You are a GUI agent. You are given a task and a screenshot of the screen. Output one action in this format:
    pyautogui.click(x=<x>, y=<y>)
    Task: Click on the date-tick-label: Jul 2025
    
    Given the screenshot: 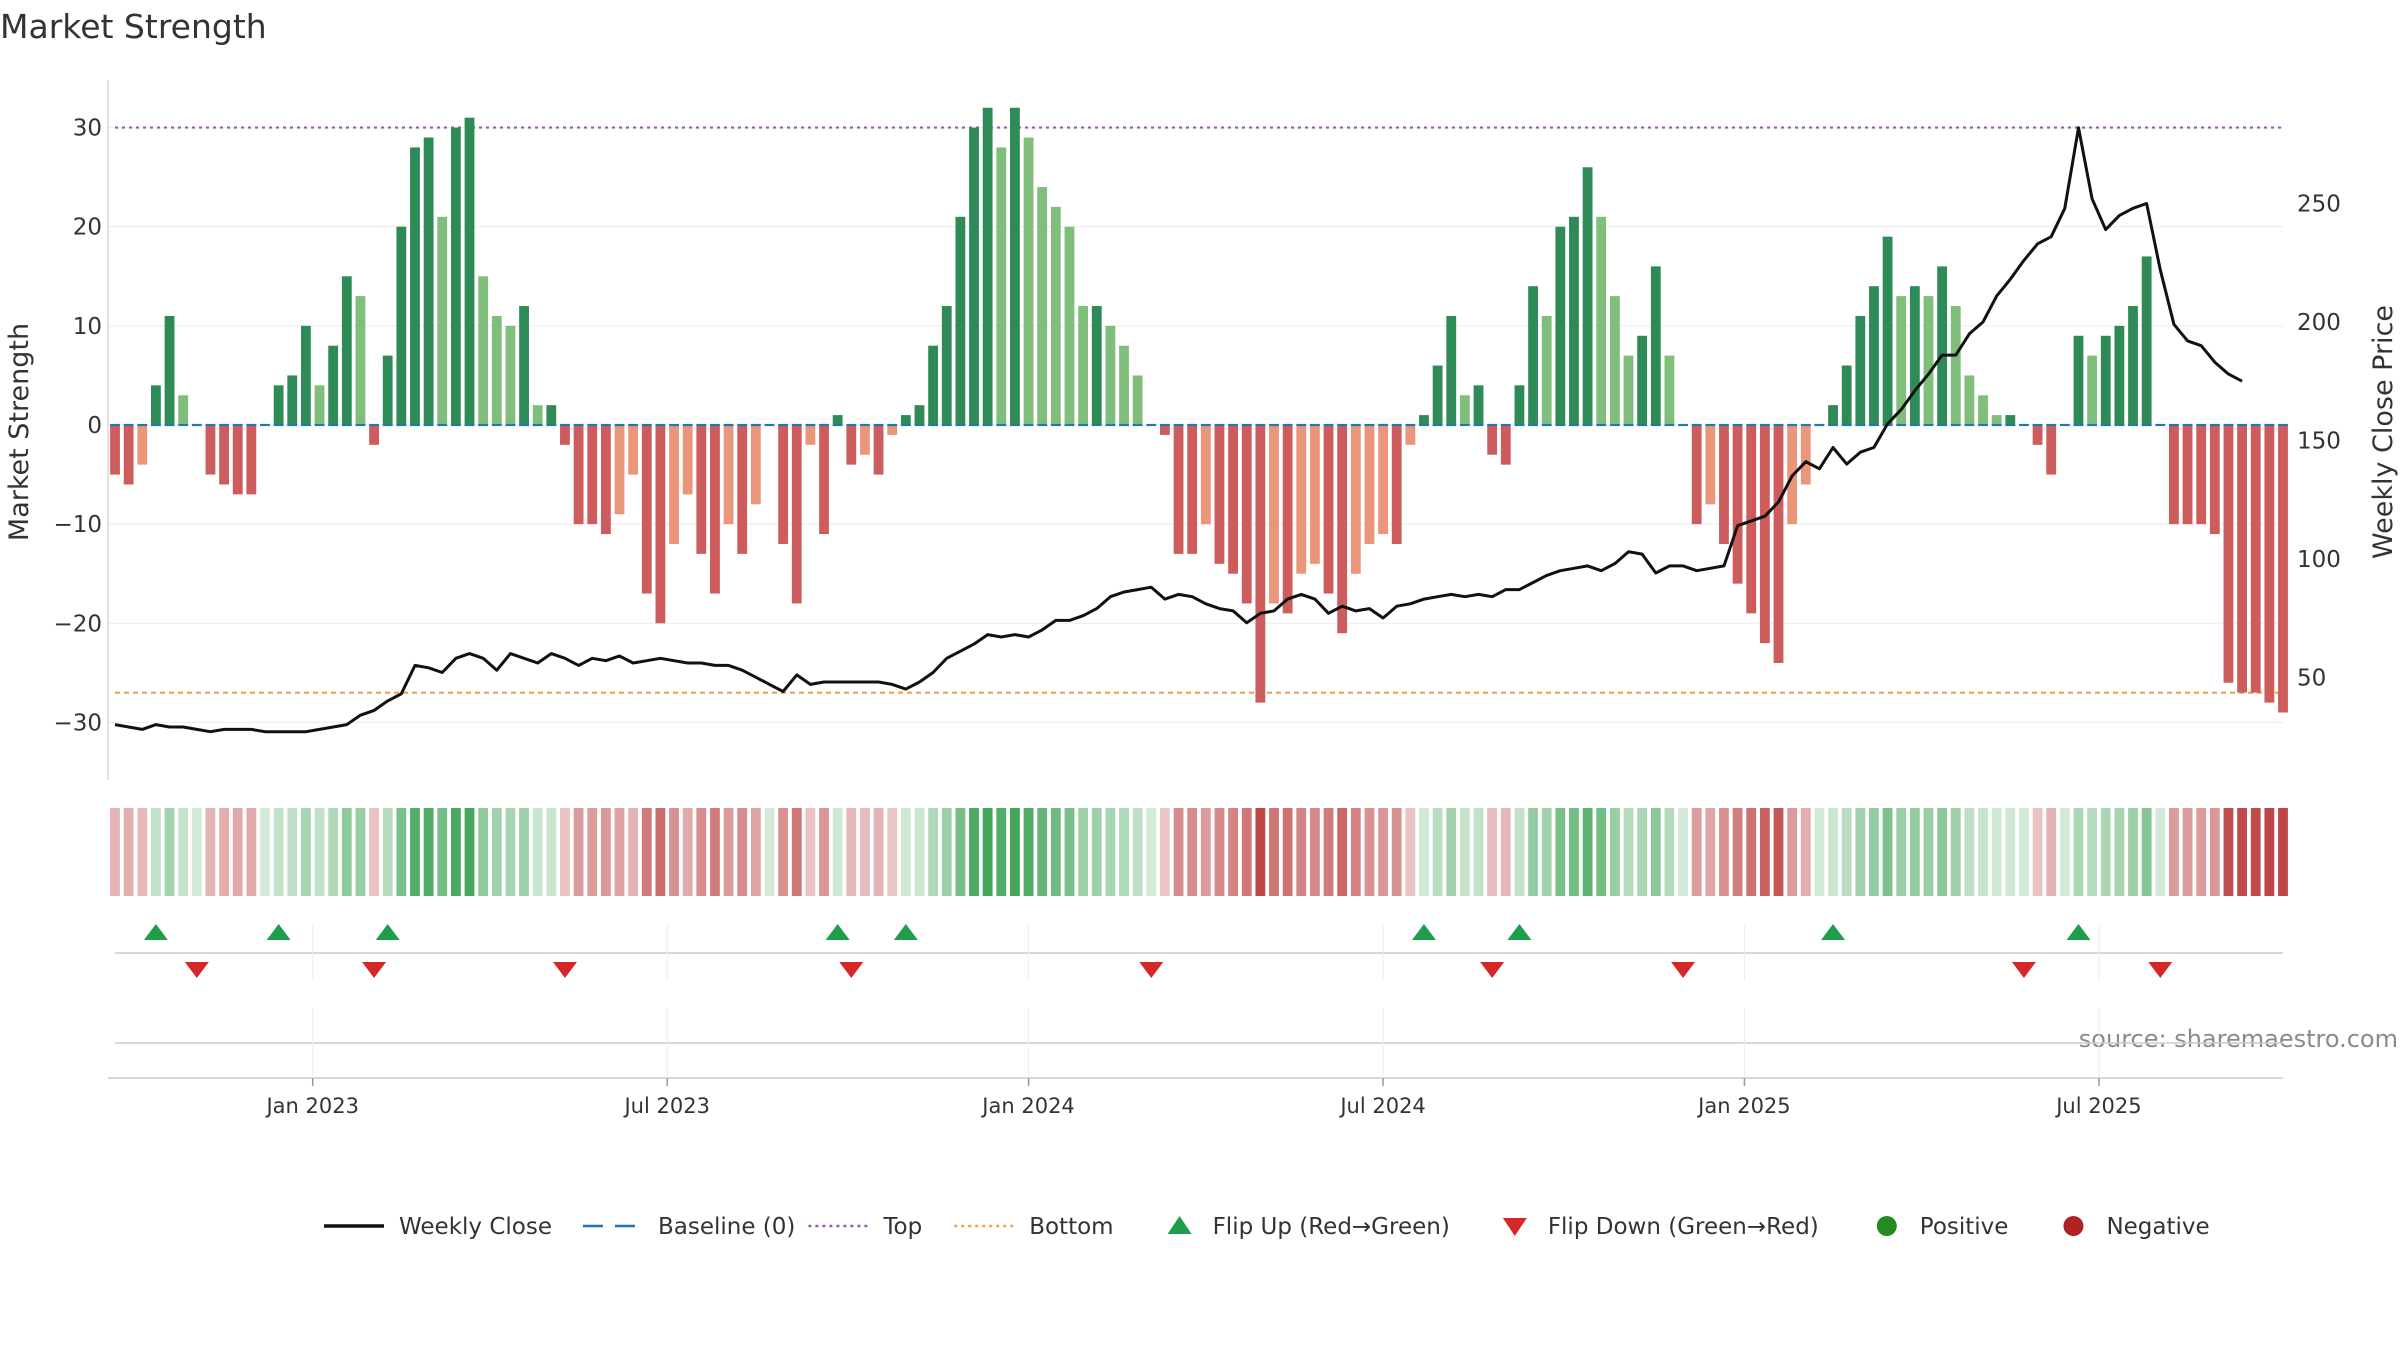 What is the action you would take?
    pyautogui.click(x=2097, y=1106)
    